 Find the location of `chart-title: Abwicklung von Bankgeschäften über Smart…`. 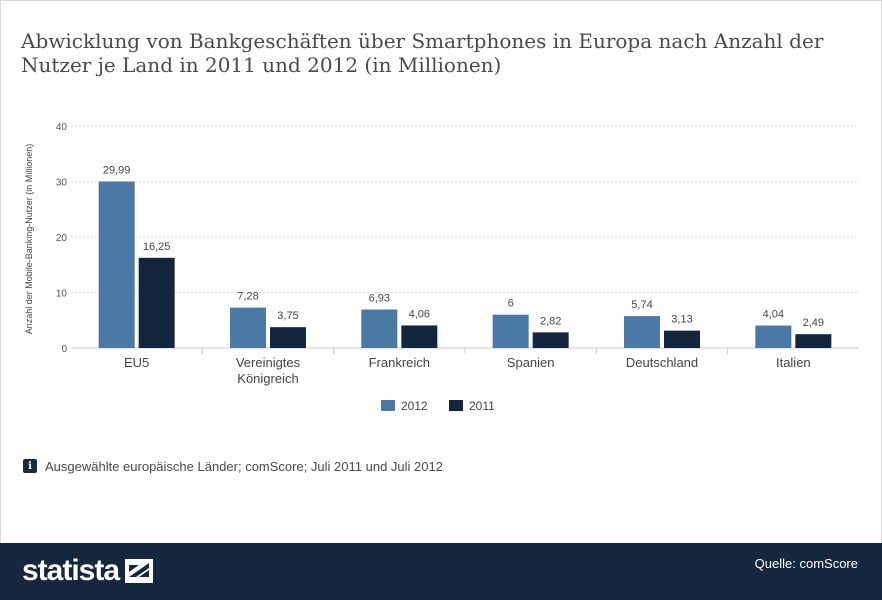

chart-title: Abwicklung von Bankgeschäften über Smart… is located at coordinates (422, 53).